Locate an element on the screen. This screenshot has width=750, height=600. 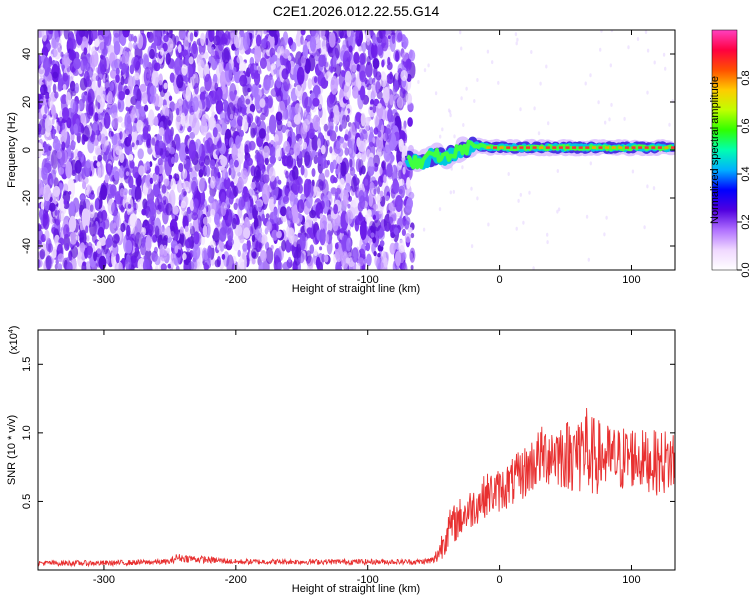
top-y-axis-label: Frequency (Hz) is located at coordinates (12, 150).